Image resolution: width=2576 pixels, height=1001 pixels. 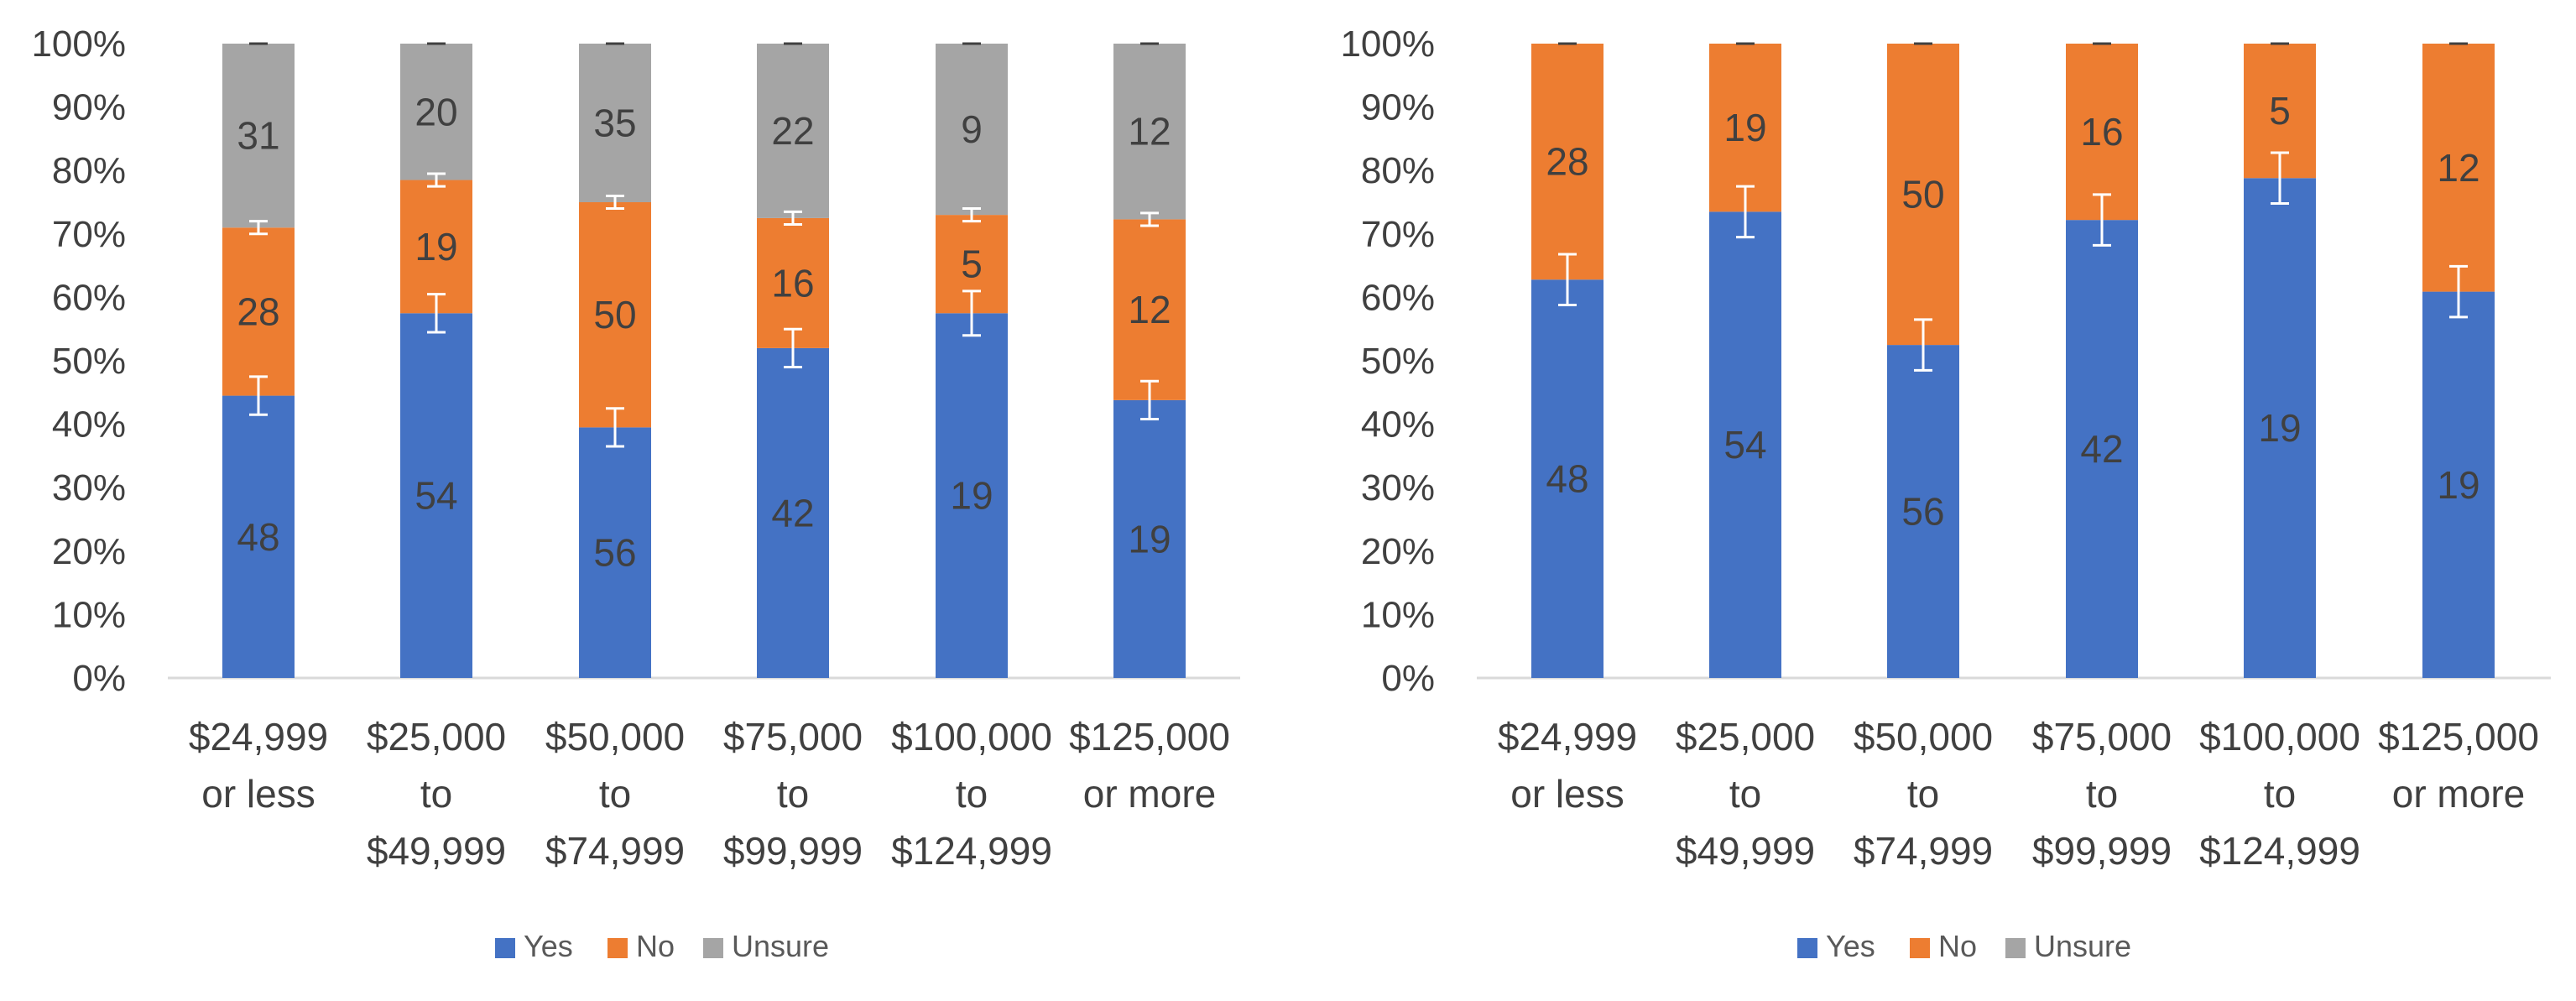 What do you see at coordinates (89, 614) in the screenshot?
I see `y-tick-label: 10%` at bounding box center [89, 614].